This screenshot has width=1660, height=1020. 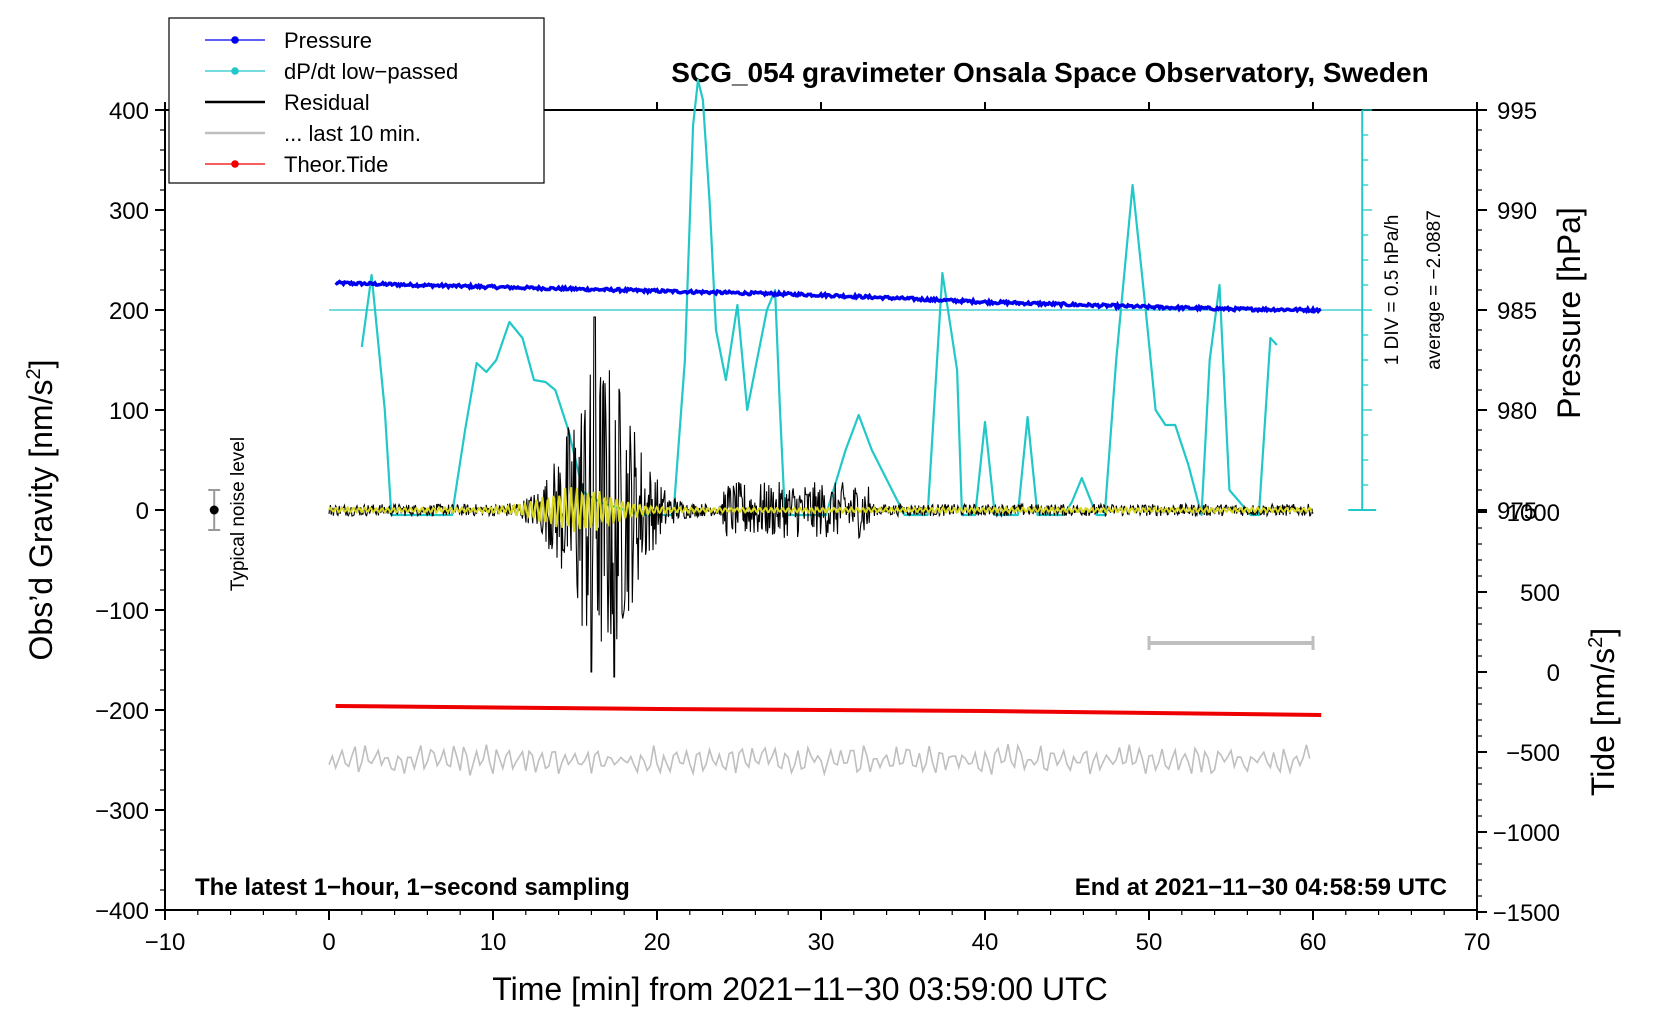 What do you see at coordinates (1517, 511) in the screenshot?
I see `pressure-tick-label: 975` at bounding box center [1517, 511].